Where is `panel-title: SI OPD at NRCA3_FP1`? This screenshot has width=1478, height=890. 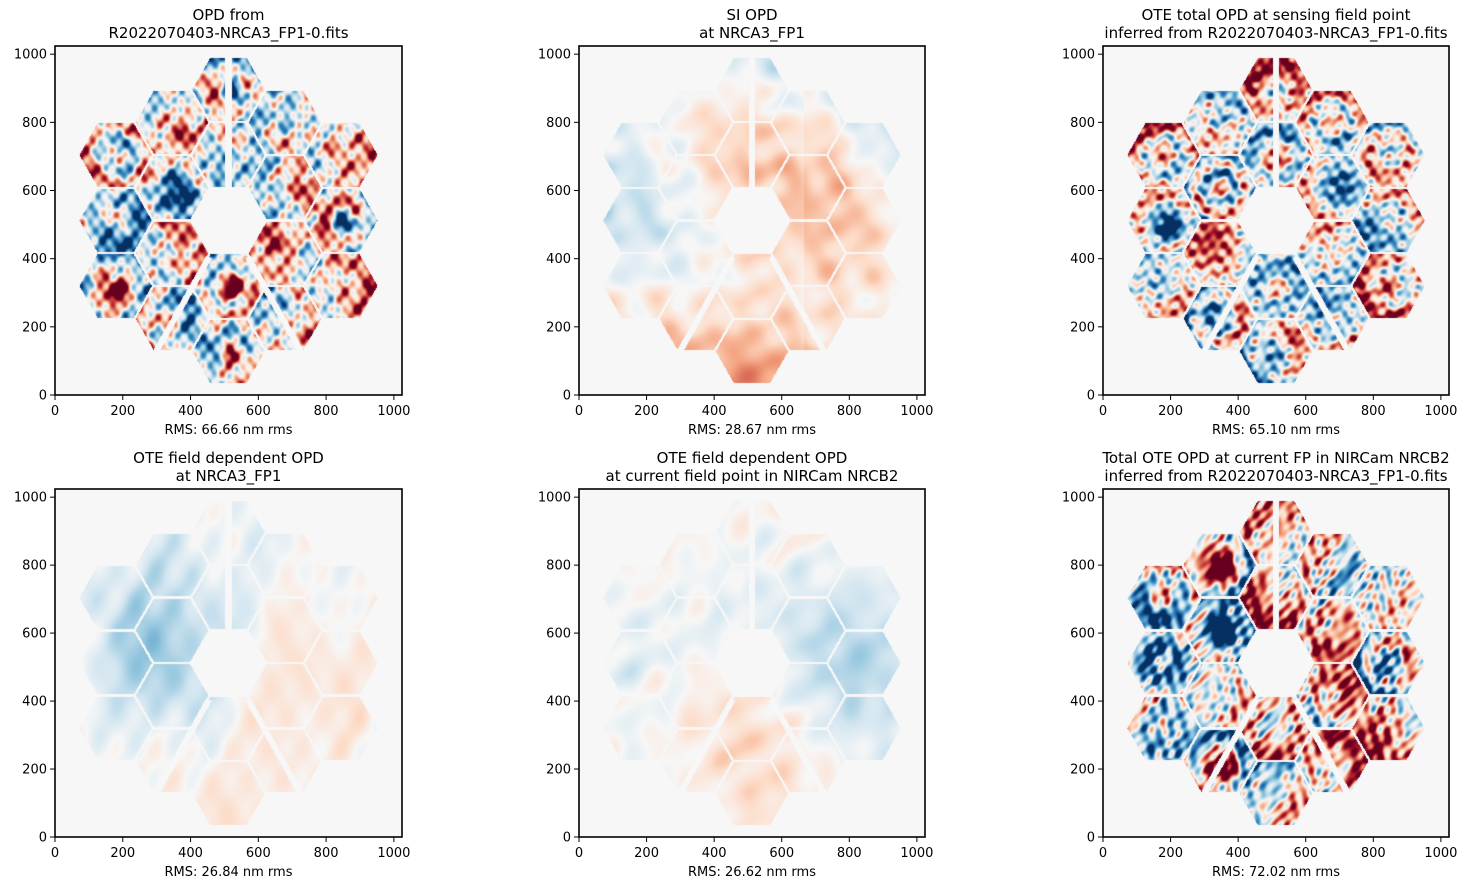 panel-title: SI OPD at NRCA3_FP1 is located at coordinates (752, 24).